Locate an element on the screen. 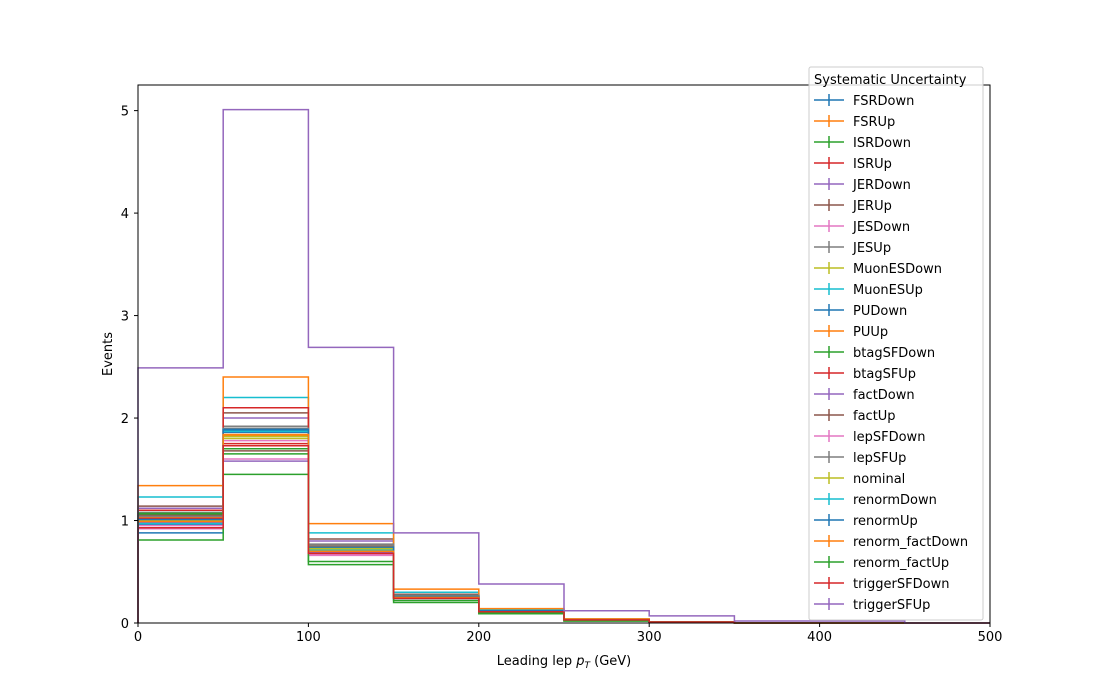 This screenshot has height=700, width=1100. legend-label: FSRUp is located at coordinates (874, 122).